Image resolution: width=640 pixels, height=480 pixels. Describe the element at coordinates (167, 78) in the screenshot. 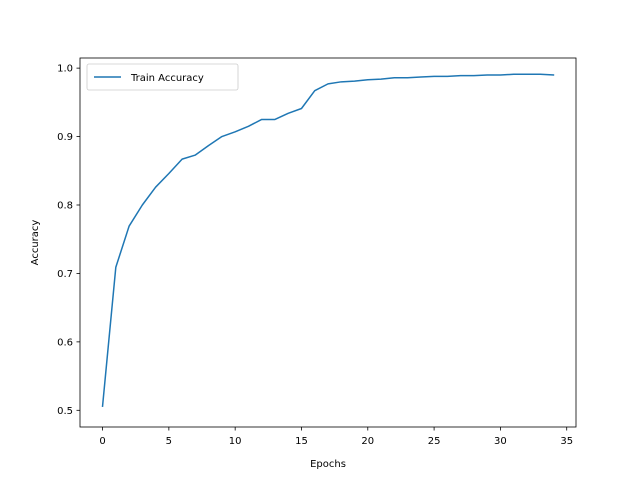

I see `legend-label: Train Accuracy` at that location.